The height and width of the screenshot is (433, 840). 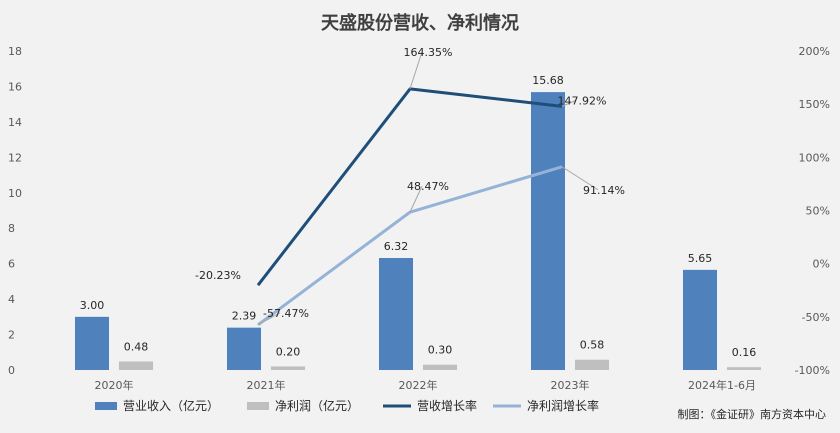 I want to click on profit-growth-label: 48.47%, so click(x=428, y=186).